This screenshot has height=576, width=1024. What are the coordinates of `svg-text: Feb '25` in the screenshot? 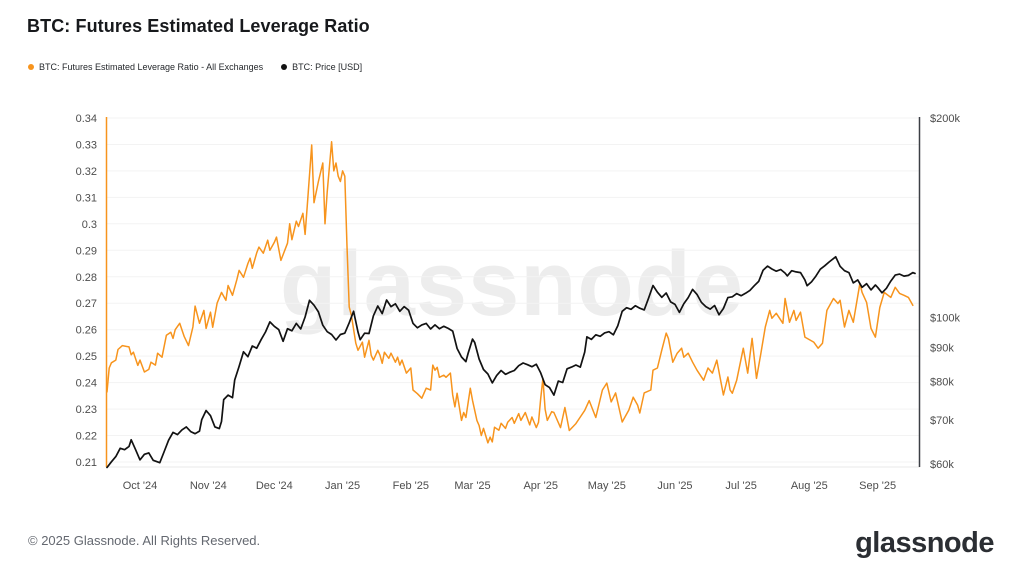 It's located at (411, 486).